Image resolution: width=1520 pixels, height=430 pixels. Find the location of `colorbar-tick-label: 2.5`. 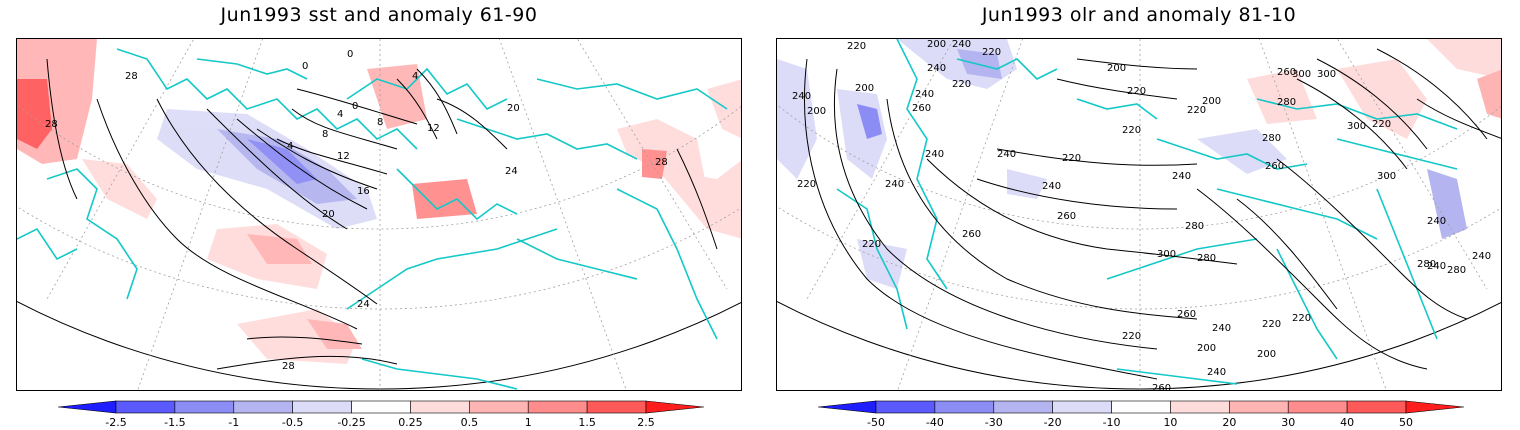

colorbar-tick-label: 2.5 is located at coordinates (646, 422).